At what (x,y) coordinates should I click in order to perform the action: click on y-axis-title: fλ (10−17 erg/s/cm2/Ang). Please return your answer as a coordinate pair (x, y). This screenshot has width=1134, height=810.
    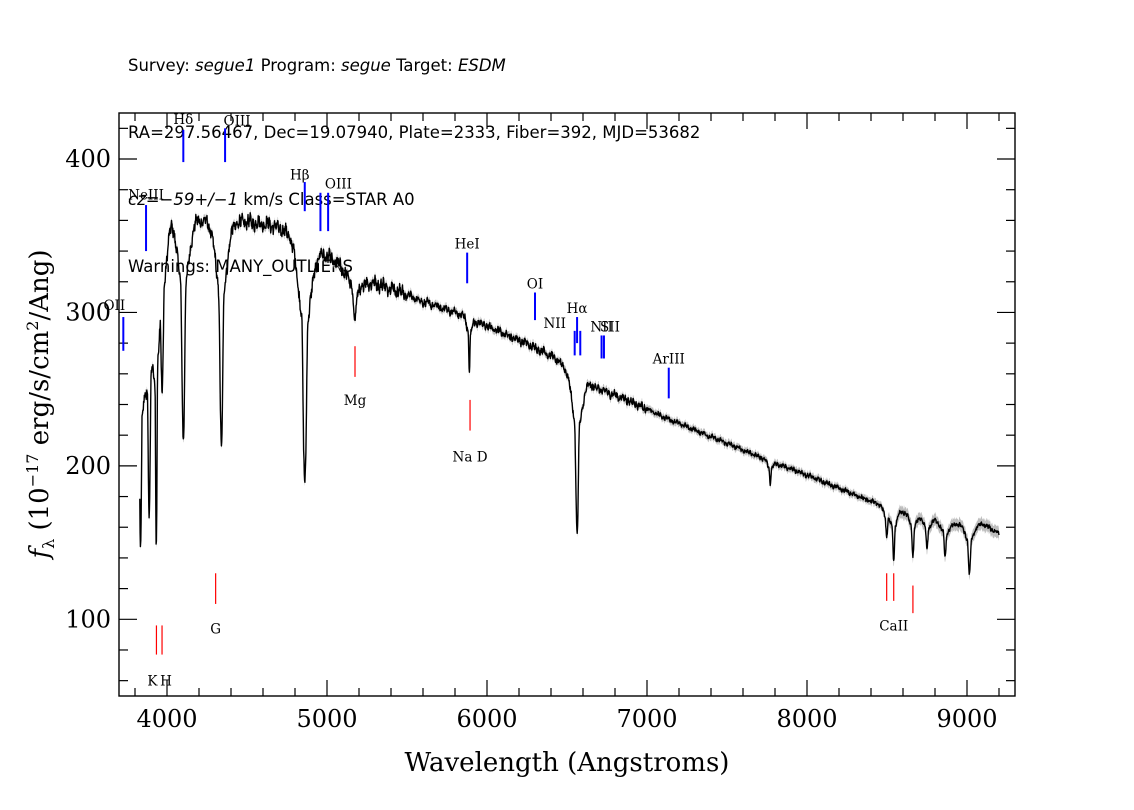
    Looking at the image, I should click on (40, 404).